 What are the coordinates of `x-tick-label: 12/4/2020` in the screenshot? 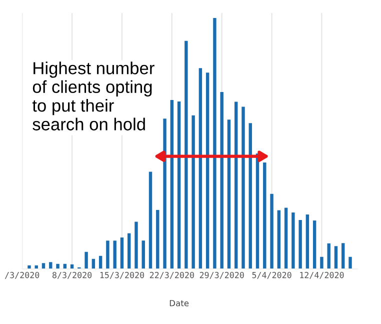 It's located at (322, 275).